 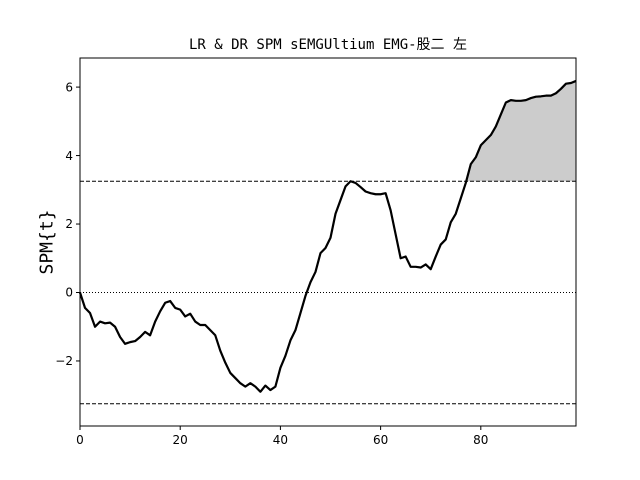 I want to click on y-axis-ticks: −2 0 2 4 6, so click(x=67, y=224).